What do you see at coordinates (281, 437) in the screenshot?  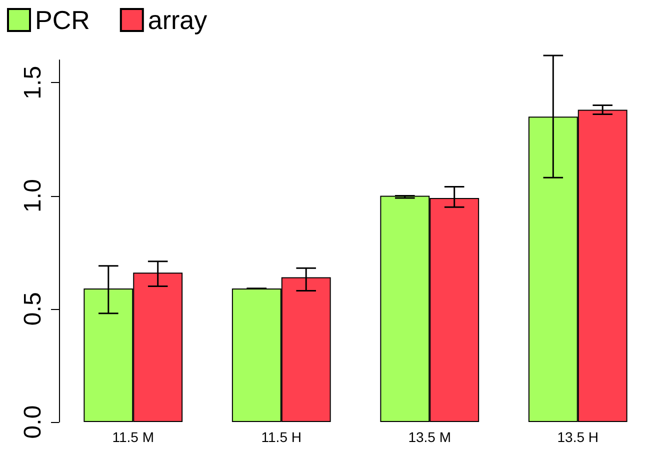 I see `x-tick-label: 11.5 H` at bounding box center [281, 437].